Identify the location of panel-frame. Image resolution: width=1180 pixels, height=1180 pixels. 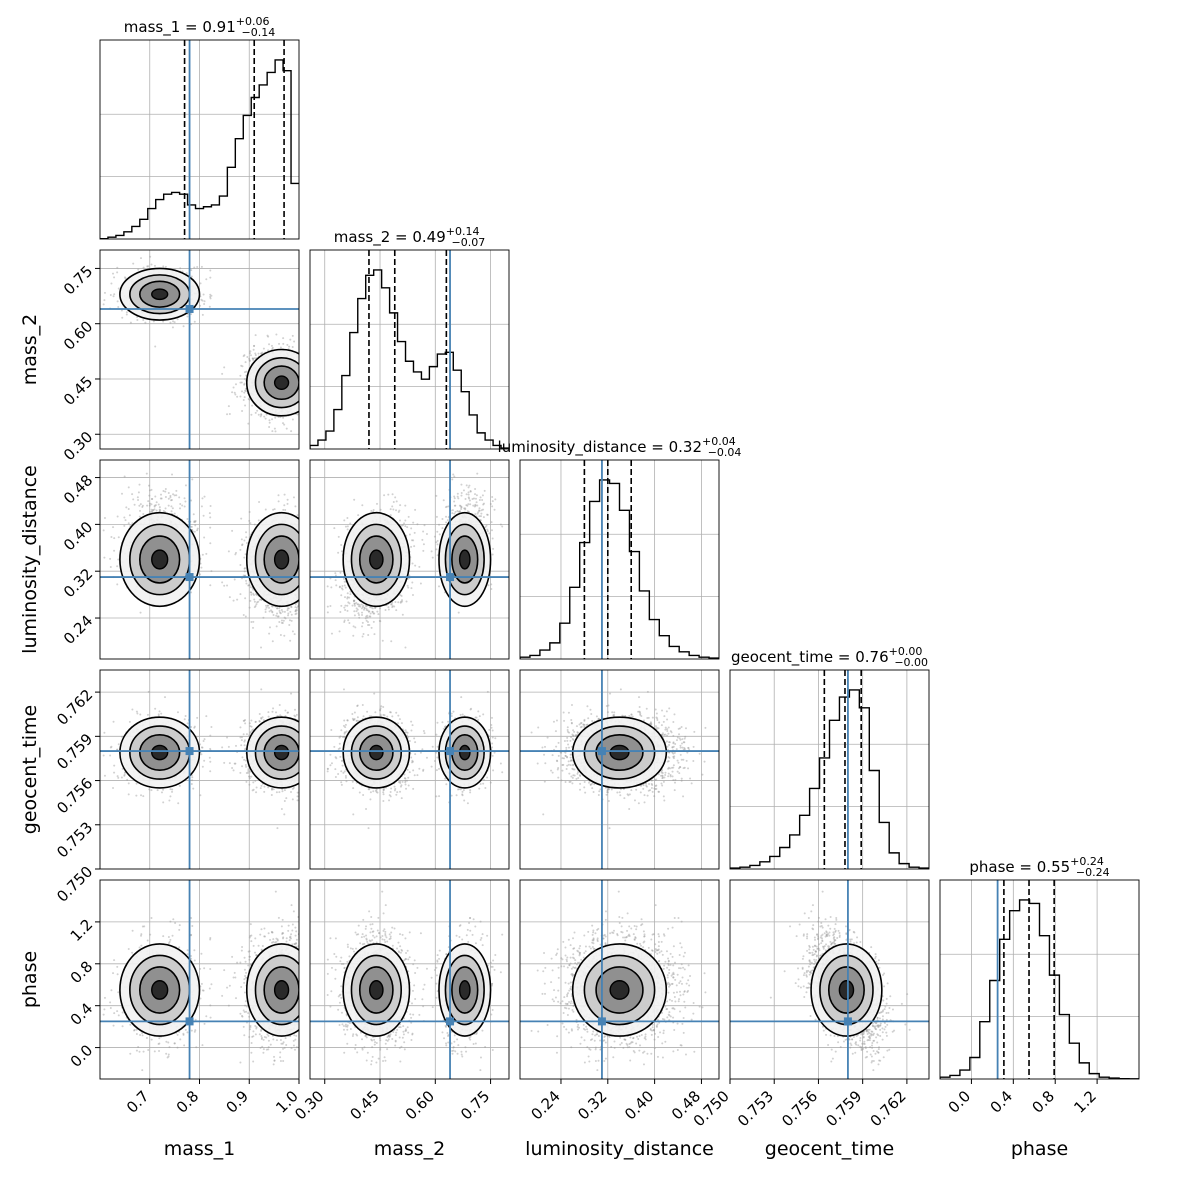
(199, 349).